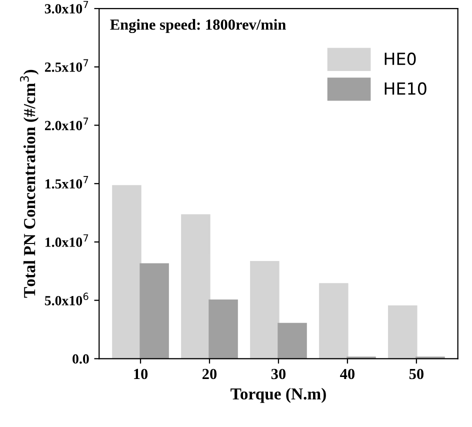 The width and height of the screenshot is (472, 427). I want to click on x-axis-title: Torque (N.m), so click(278, 395).